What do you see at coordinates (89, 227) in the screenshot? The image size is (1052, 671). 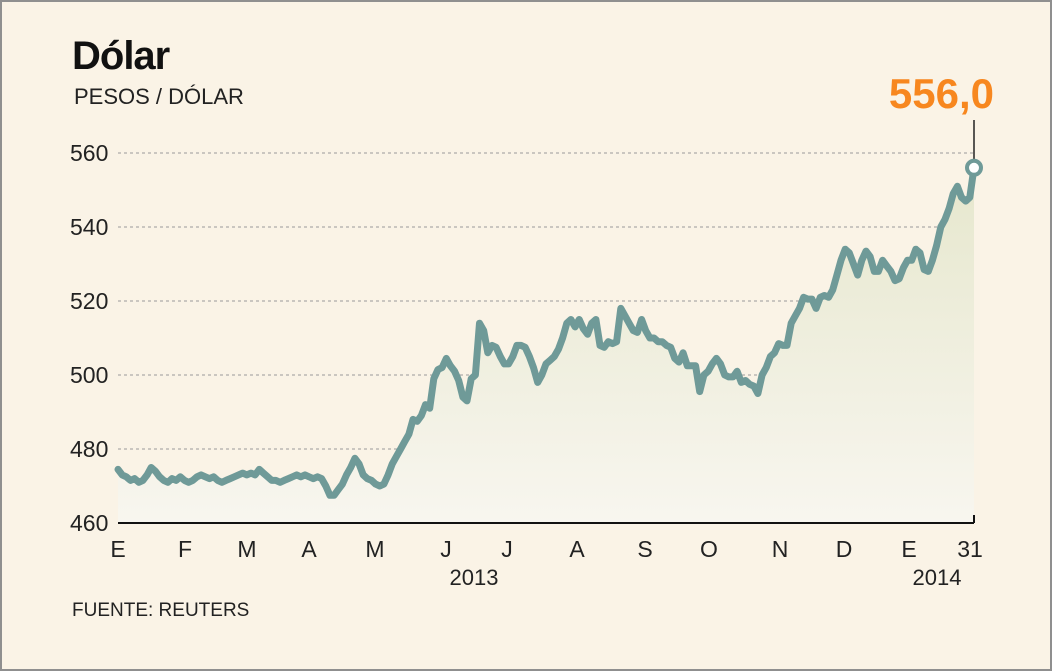 I see `y-tick-label: 540` at bounding box center [89, 227].